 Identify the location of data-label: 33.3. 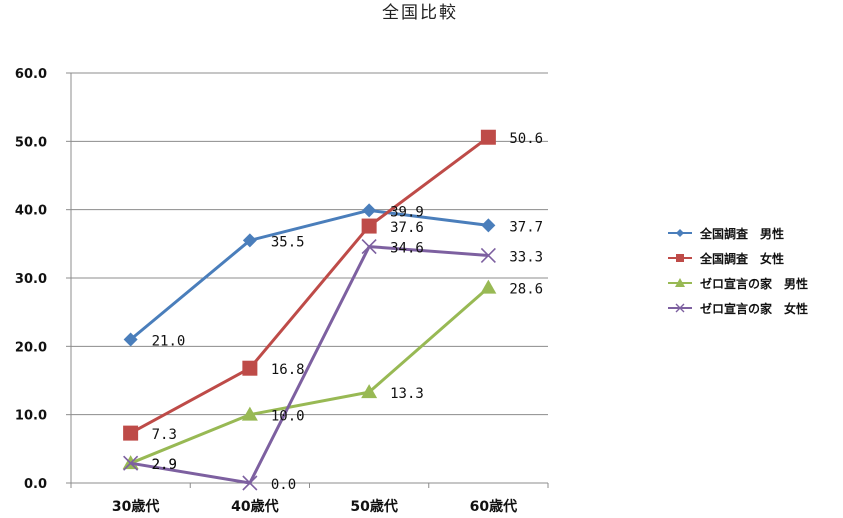
(526, 257).